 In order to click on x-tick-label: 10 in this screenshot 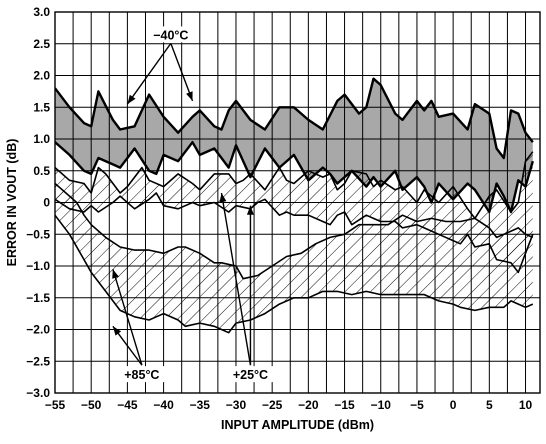, I will do `click(526, 405)`.